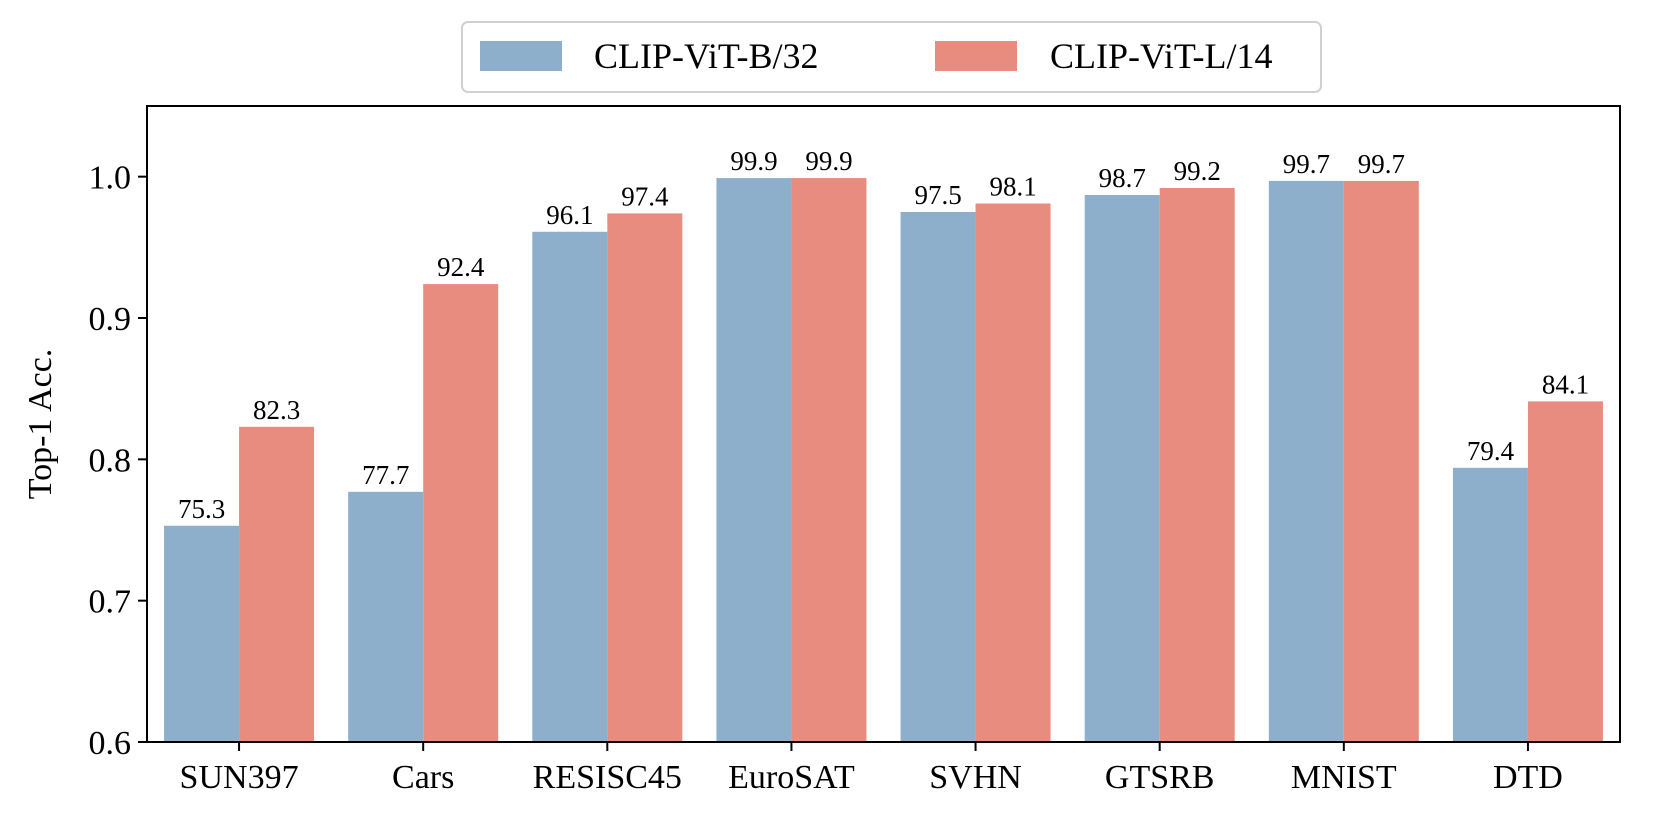  I want to click on bar-eurosat-s0, so click(754, 460).